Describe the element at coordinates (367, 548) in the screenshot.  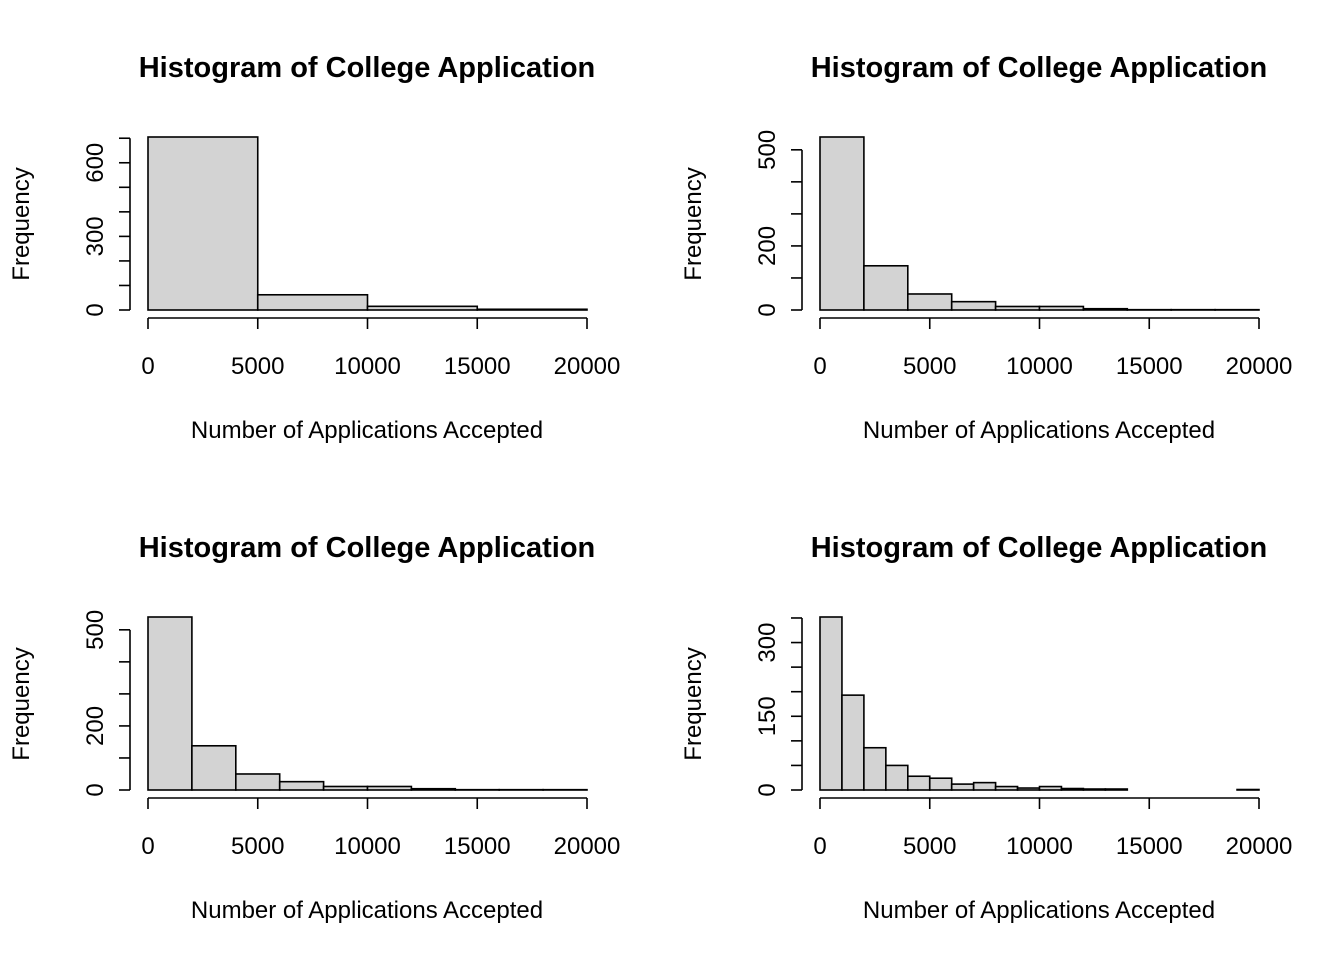
I see `chart-title-bottom-left: Histogram of College Application` at that location.